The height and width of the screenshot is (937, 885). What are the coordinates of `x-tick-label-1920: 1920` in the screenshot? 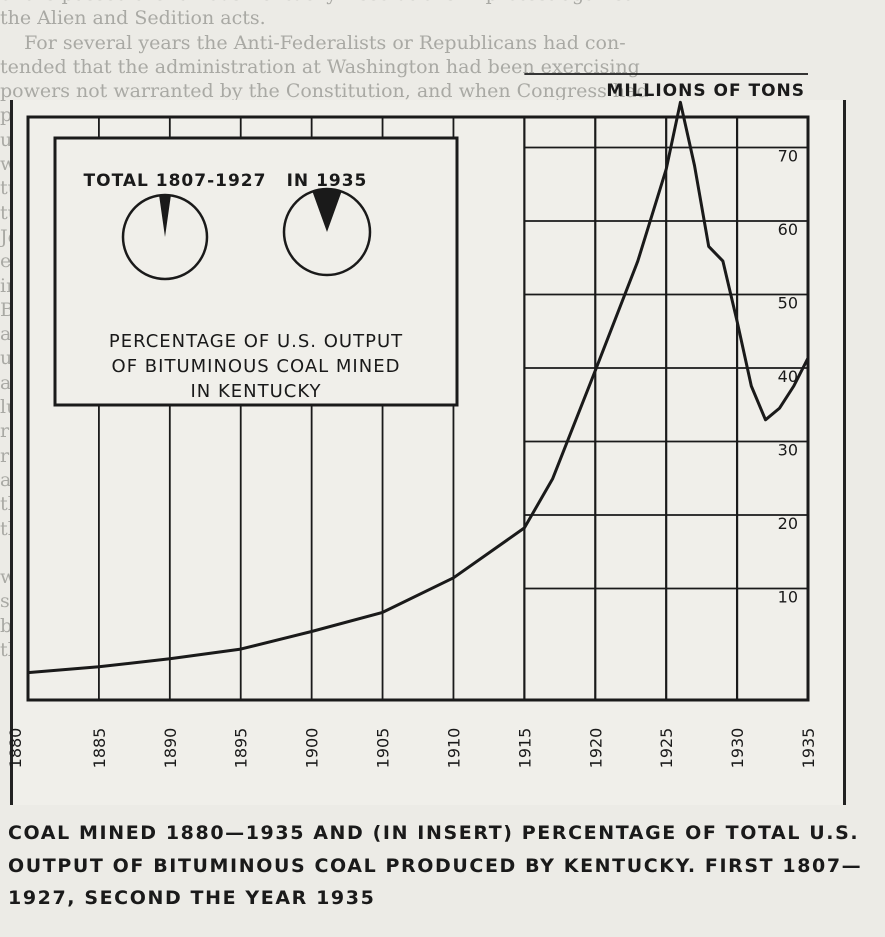 It's located at (595, 748).